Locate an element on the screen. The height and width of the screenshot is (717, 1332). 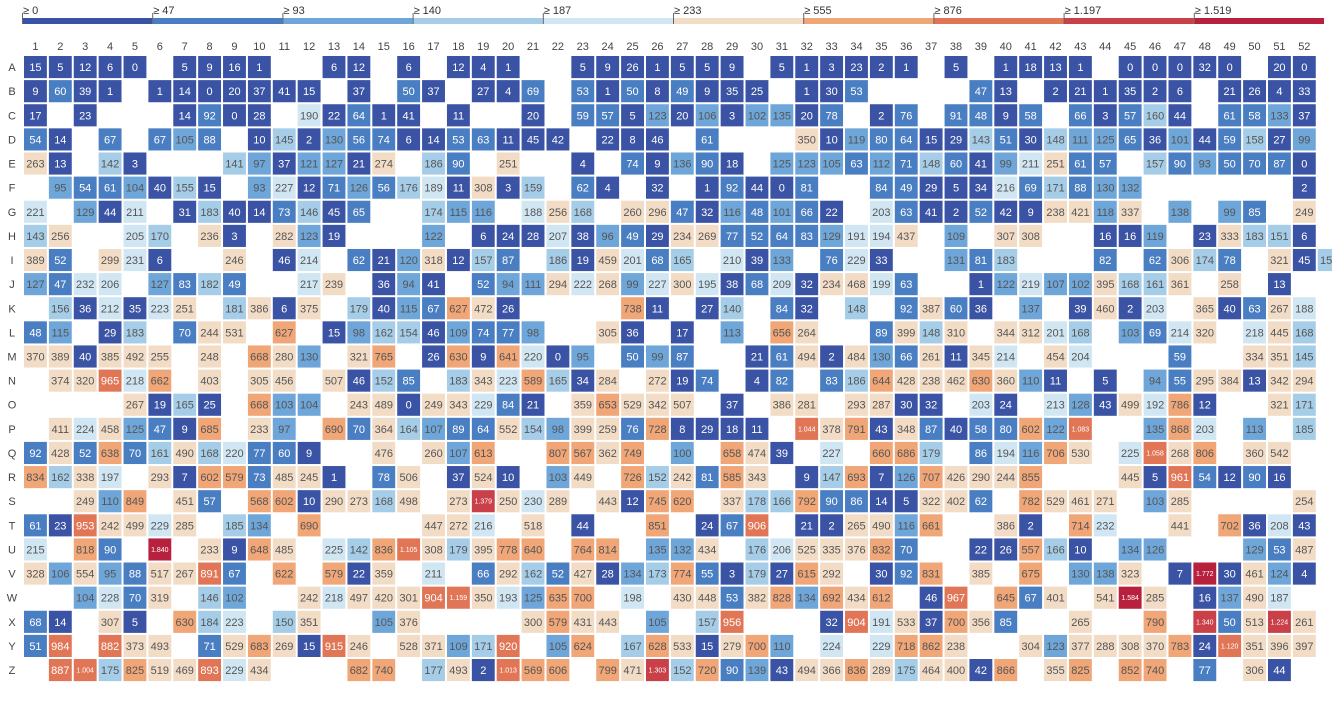
cell-value-label: 644 is located at coordinates (881, 382).